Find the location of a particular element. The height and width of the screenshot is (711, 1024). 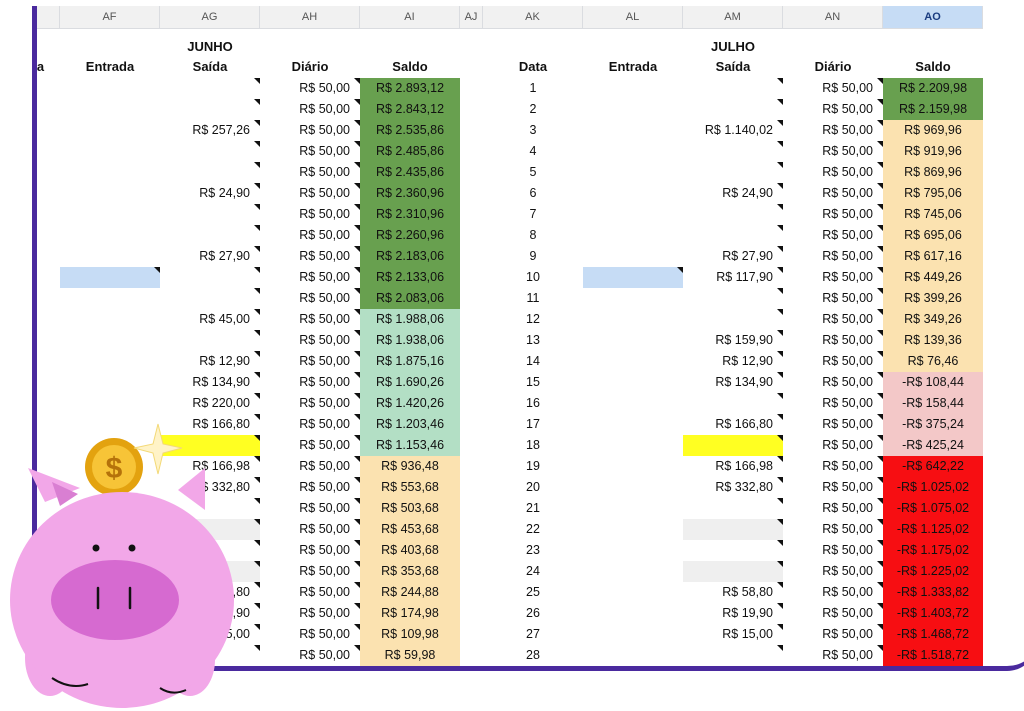

saldo-cell: -R$ 1.468,72 is located at coordinates (933, 634).